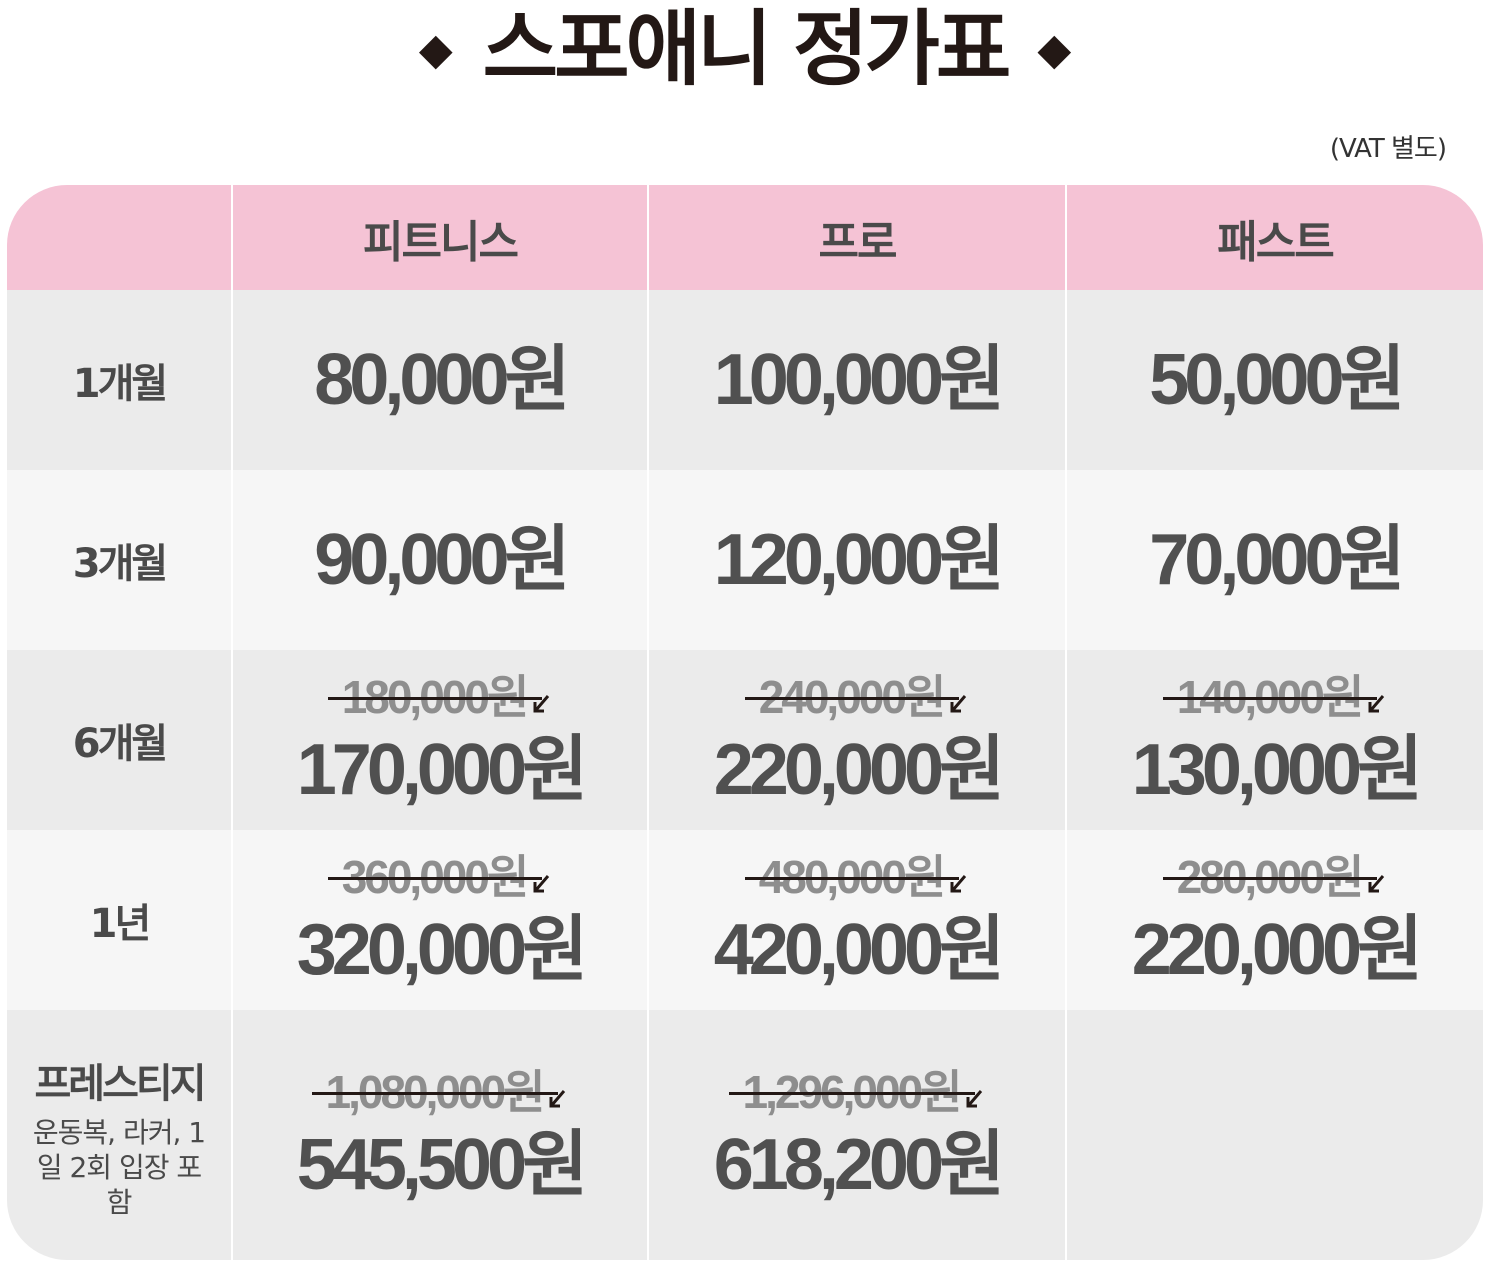 The width and height of the screenshot is (1490, 1267). I want to click on diamond-left-icon: ◆, so click(435, 49).